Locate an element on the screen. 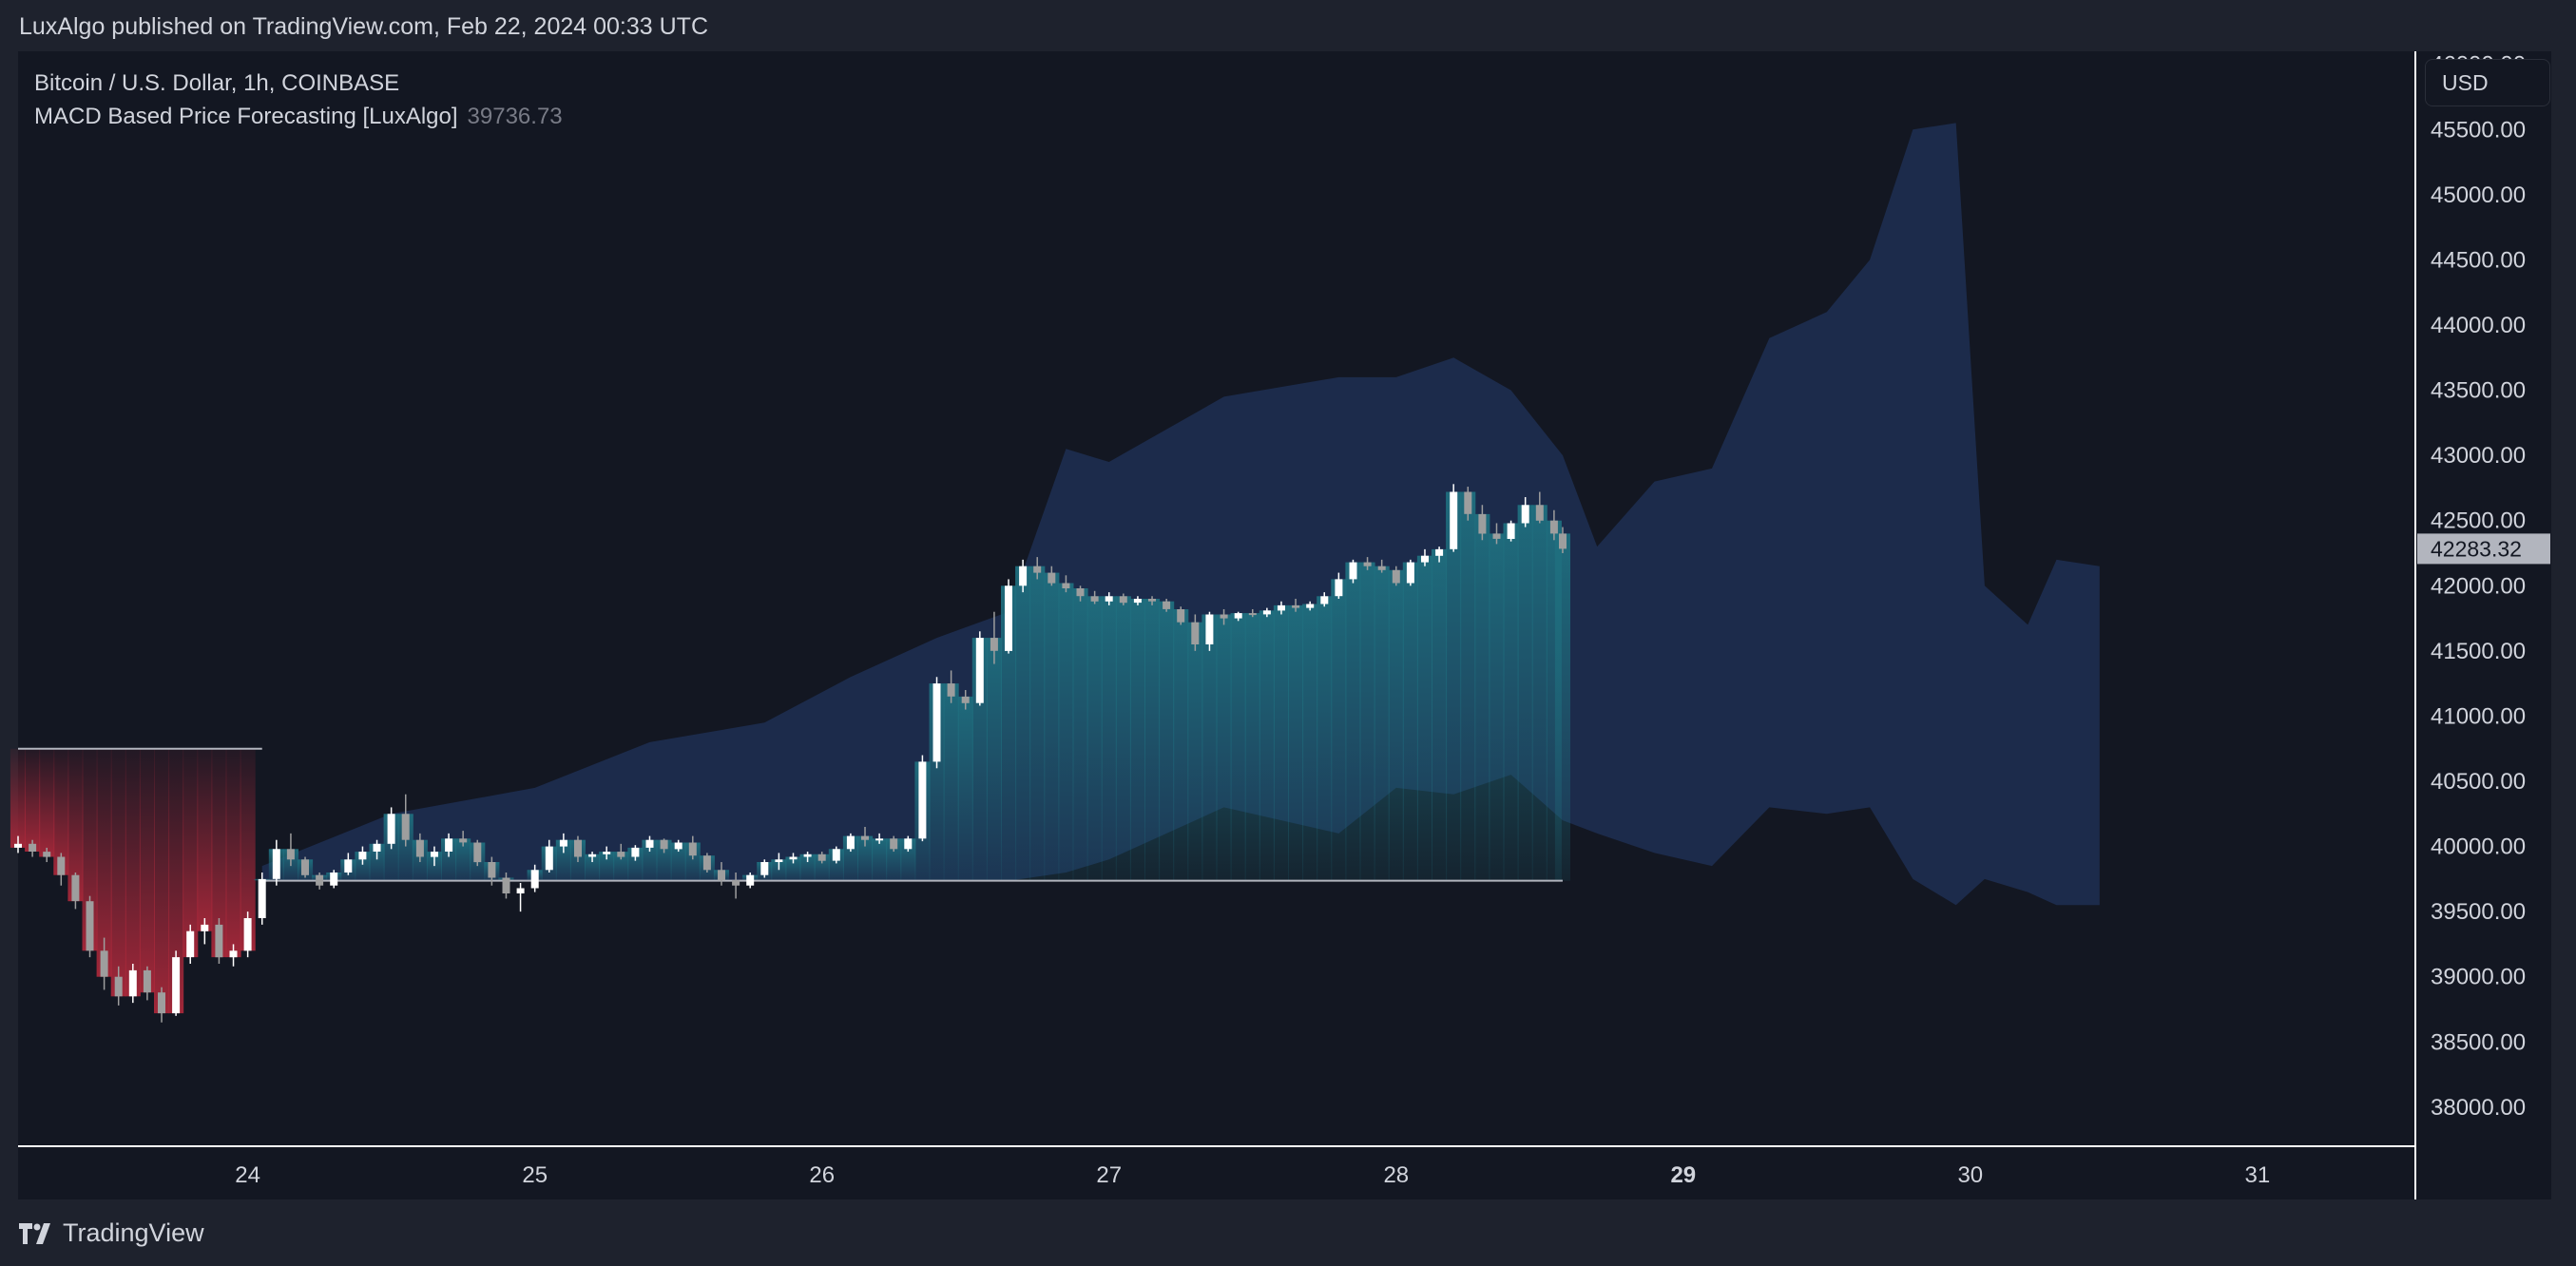 This screenshot has height=1266, width=2576. y-tick-label: 38500.00 is located at coordinates (2478, 1042).